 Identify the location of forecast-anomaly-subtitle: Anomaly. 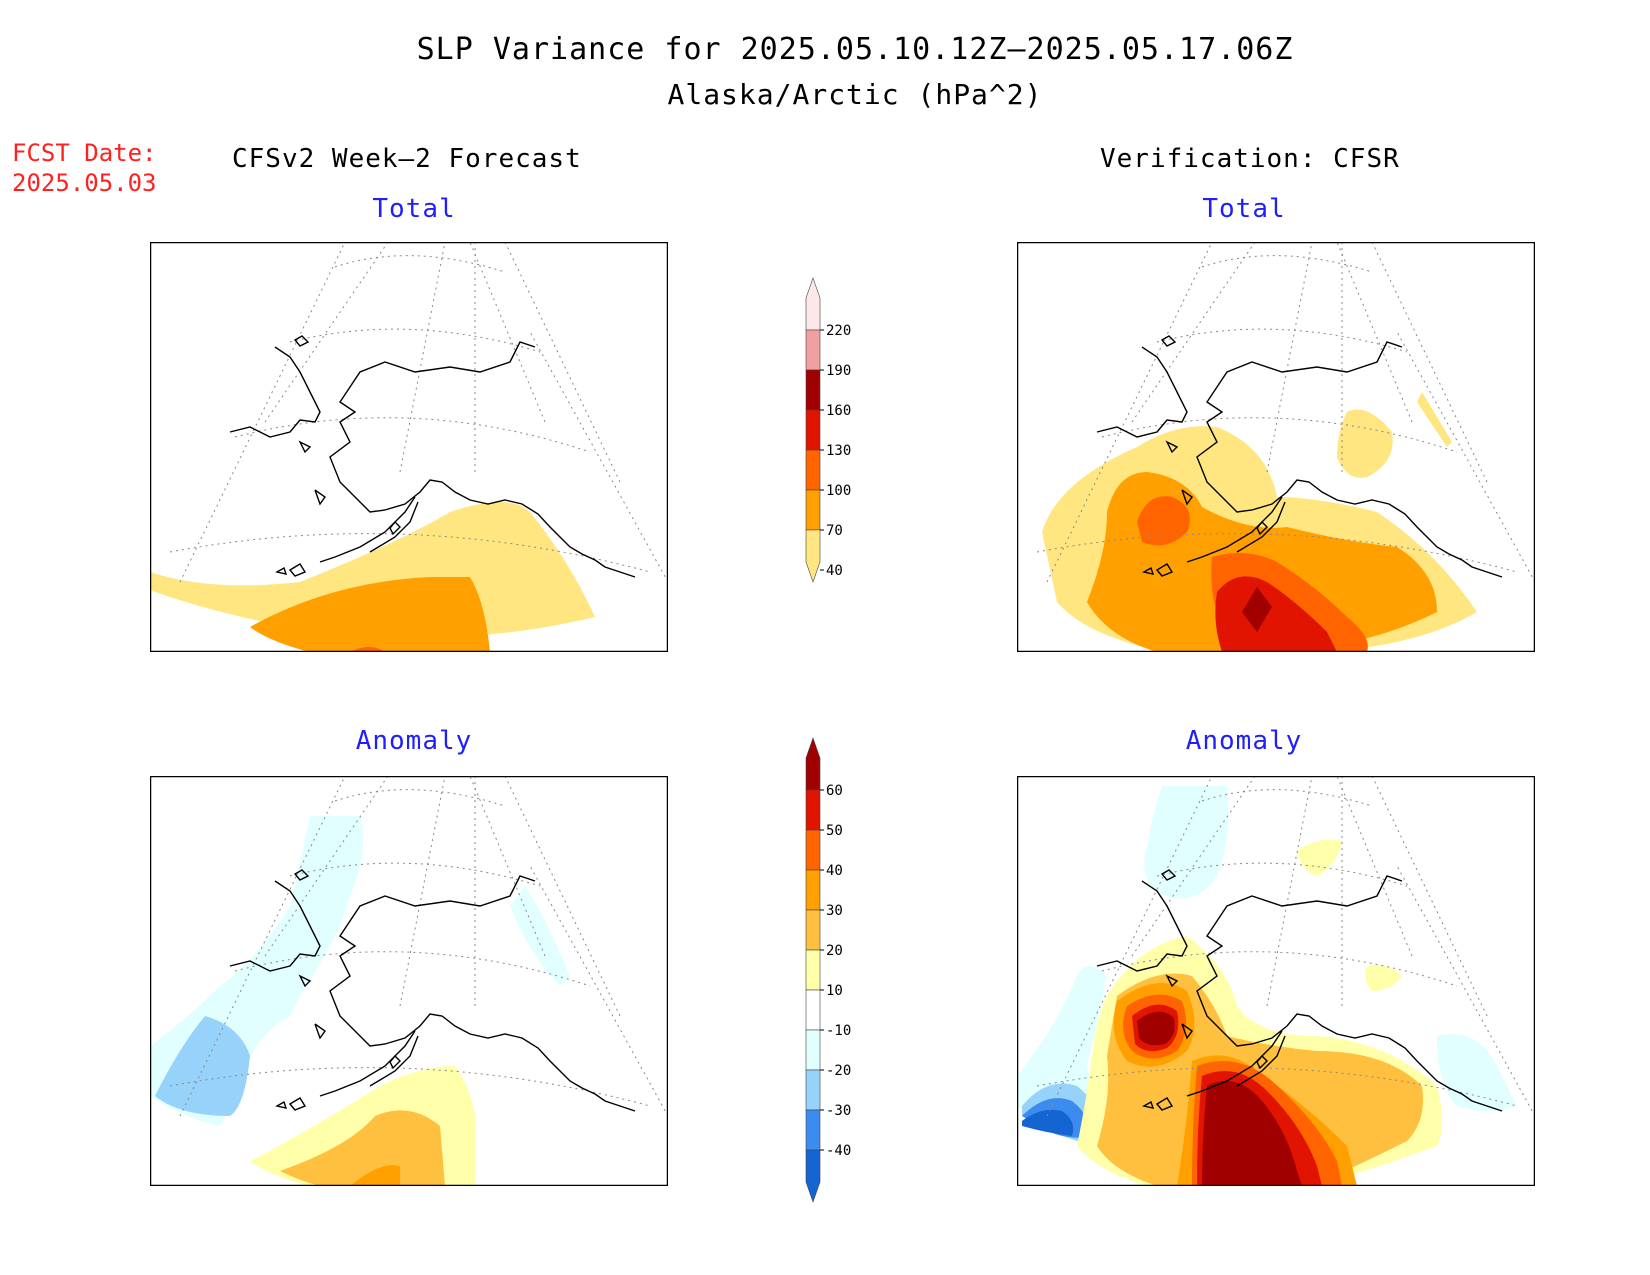
(414, 741).